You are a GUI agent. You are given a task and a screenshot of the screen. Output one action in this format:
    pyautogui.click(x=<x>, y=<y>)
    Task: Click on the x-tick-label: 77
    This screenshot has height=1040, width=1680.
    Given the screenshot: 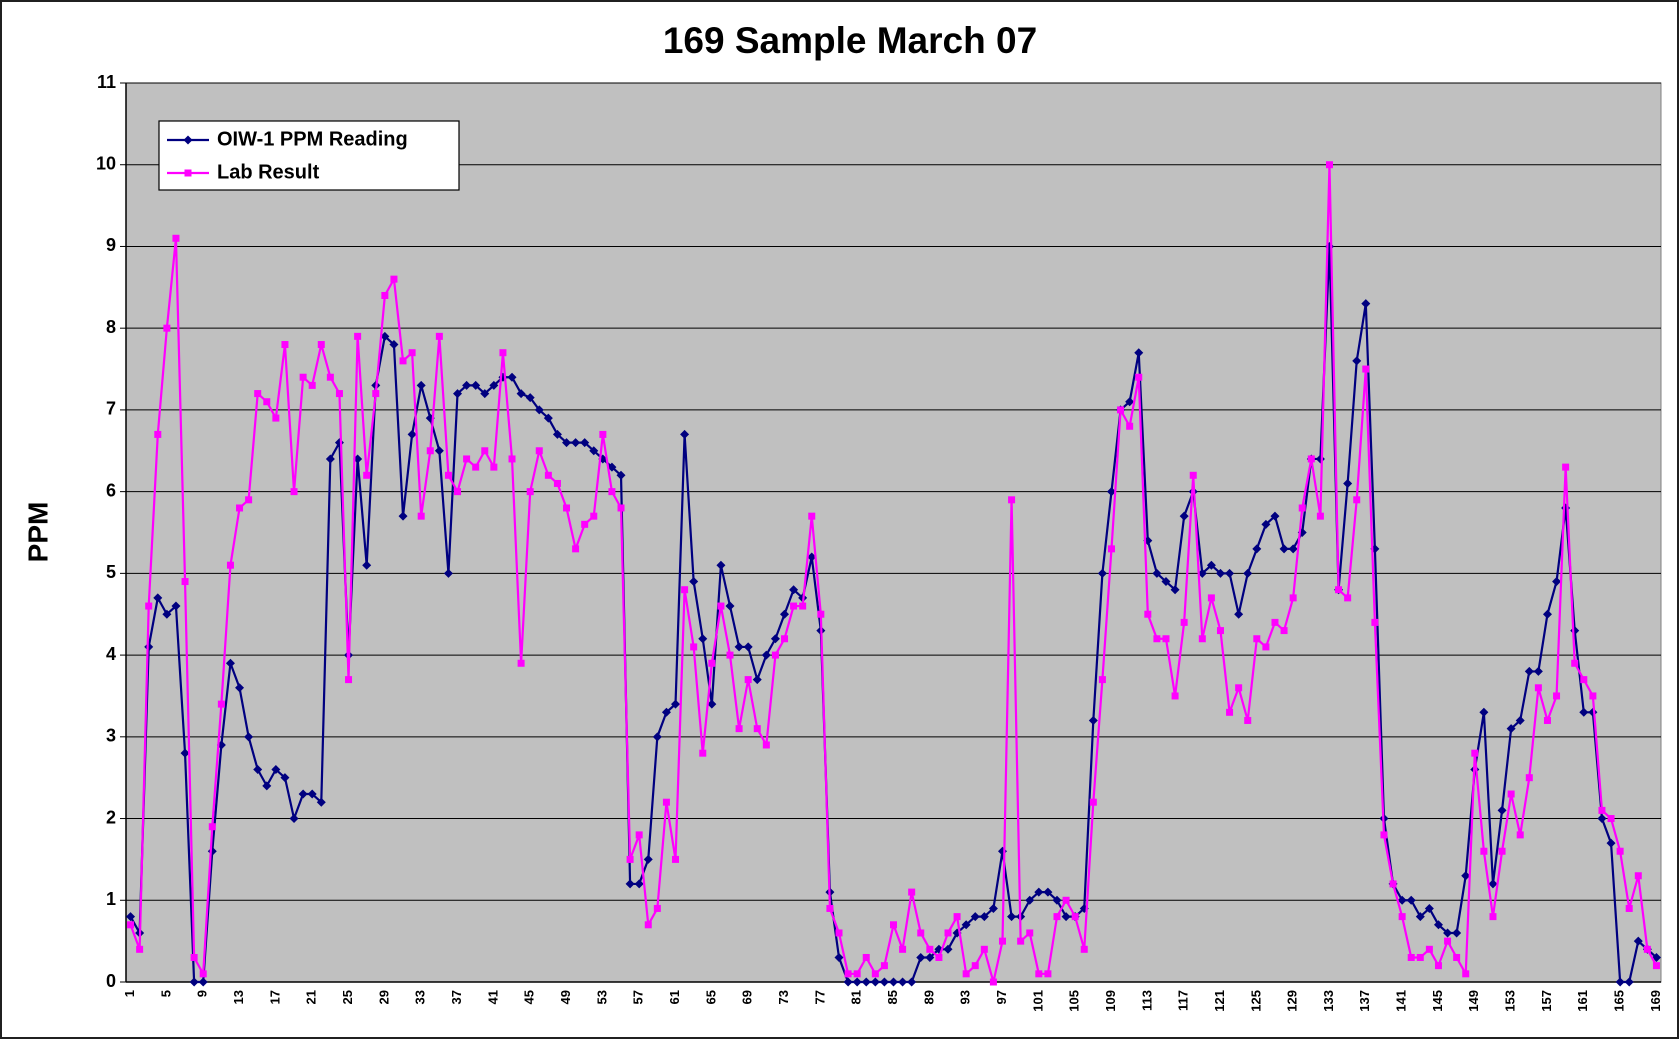 What is the action you would take?
    pyautogui.click(x=819, y=997)
    